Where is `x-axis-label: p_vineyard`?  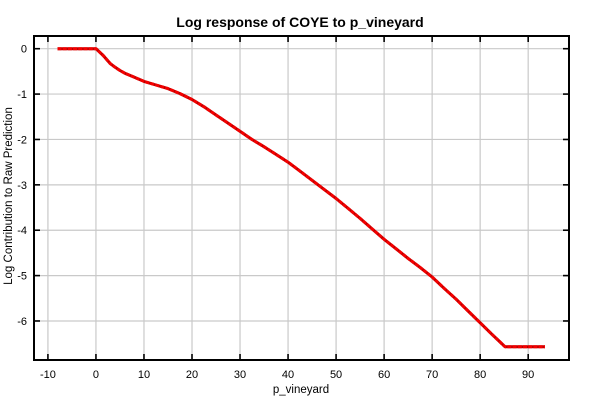
x-axis-label: p_vineyard is located at coordinates (301, 390).